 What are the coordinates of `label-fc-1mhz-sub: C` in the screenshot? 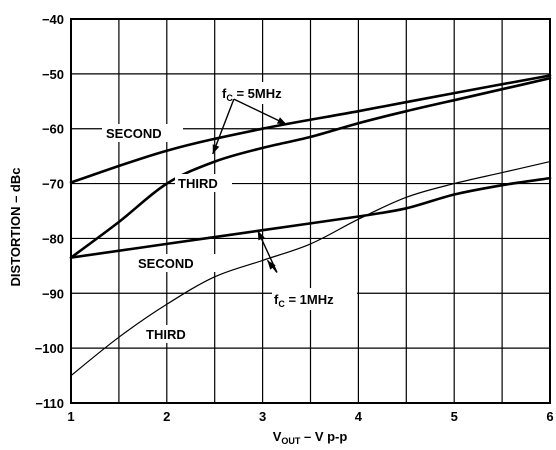 It's located at (281, 304).